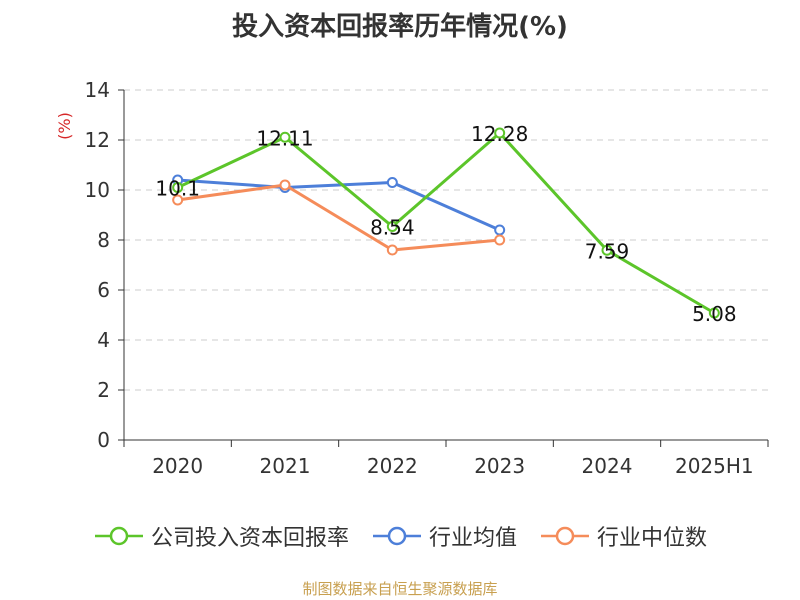  Describe the element at coordinates (118, 536) in the screenshot. I see `legend-marker-company` at that location.